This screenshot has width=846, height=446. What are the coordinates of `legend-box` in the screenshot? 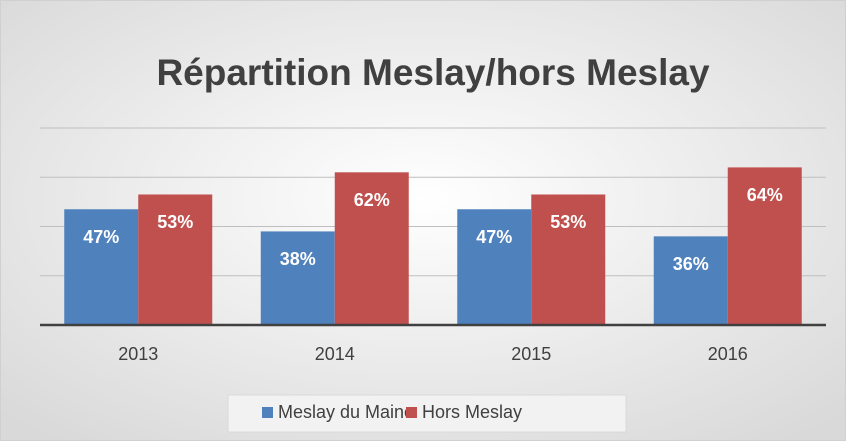 It's located at (427, 413).